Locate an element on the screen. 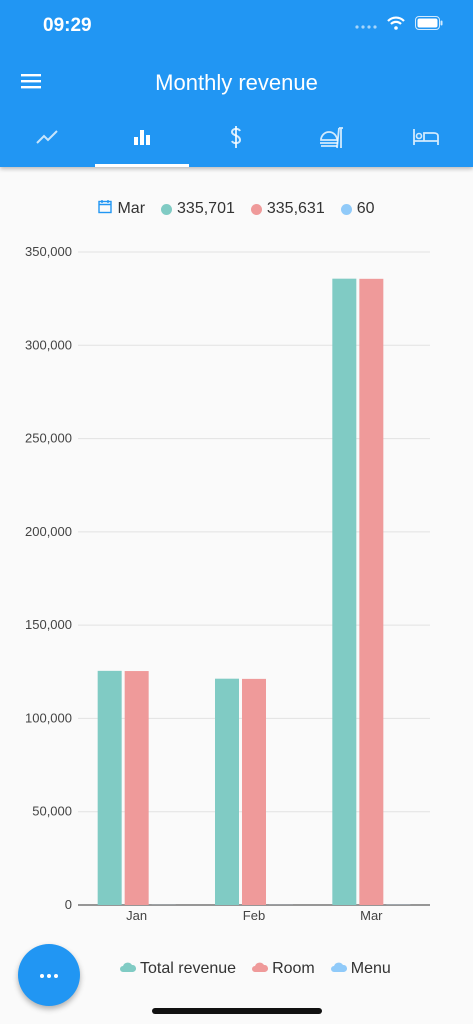  chart-legend: Total revenue Room Menu is located at coordinates (255, 969).